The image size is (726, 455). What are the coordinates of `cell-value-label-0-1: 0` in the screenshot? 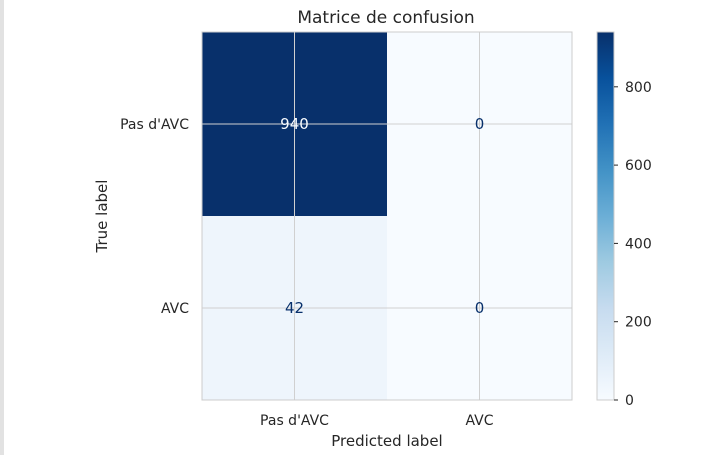 It's located at (480, 124).